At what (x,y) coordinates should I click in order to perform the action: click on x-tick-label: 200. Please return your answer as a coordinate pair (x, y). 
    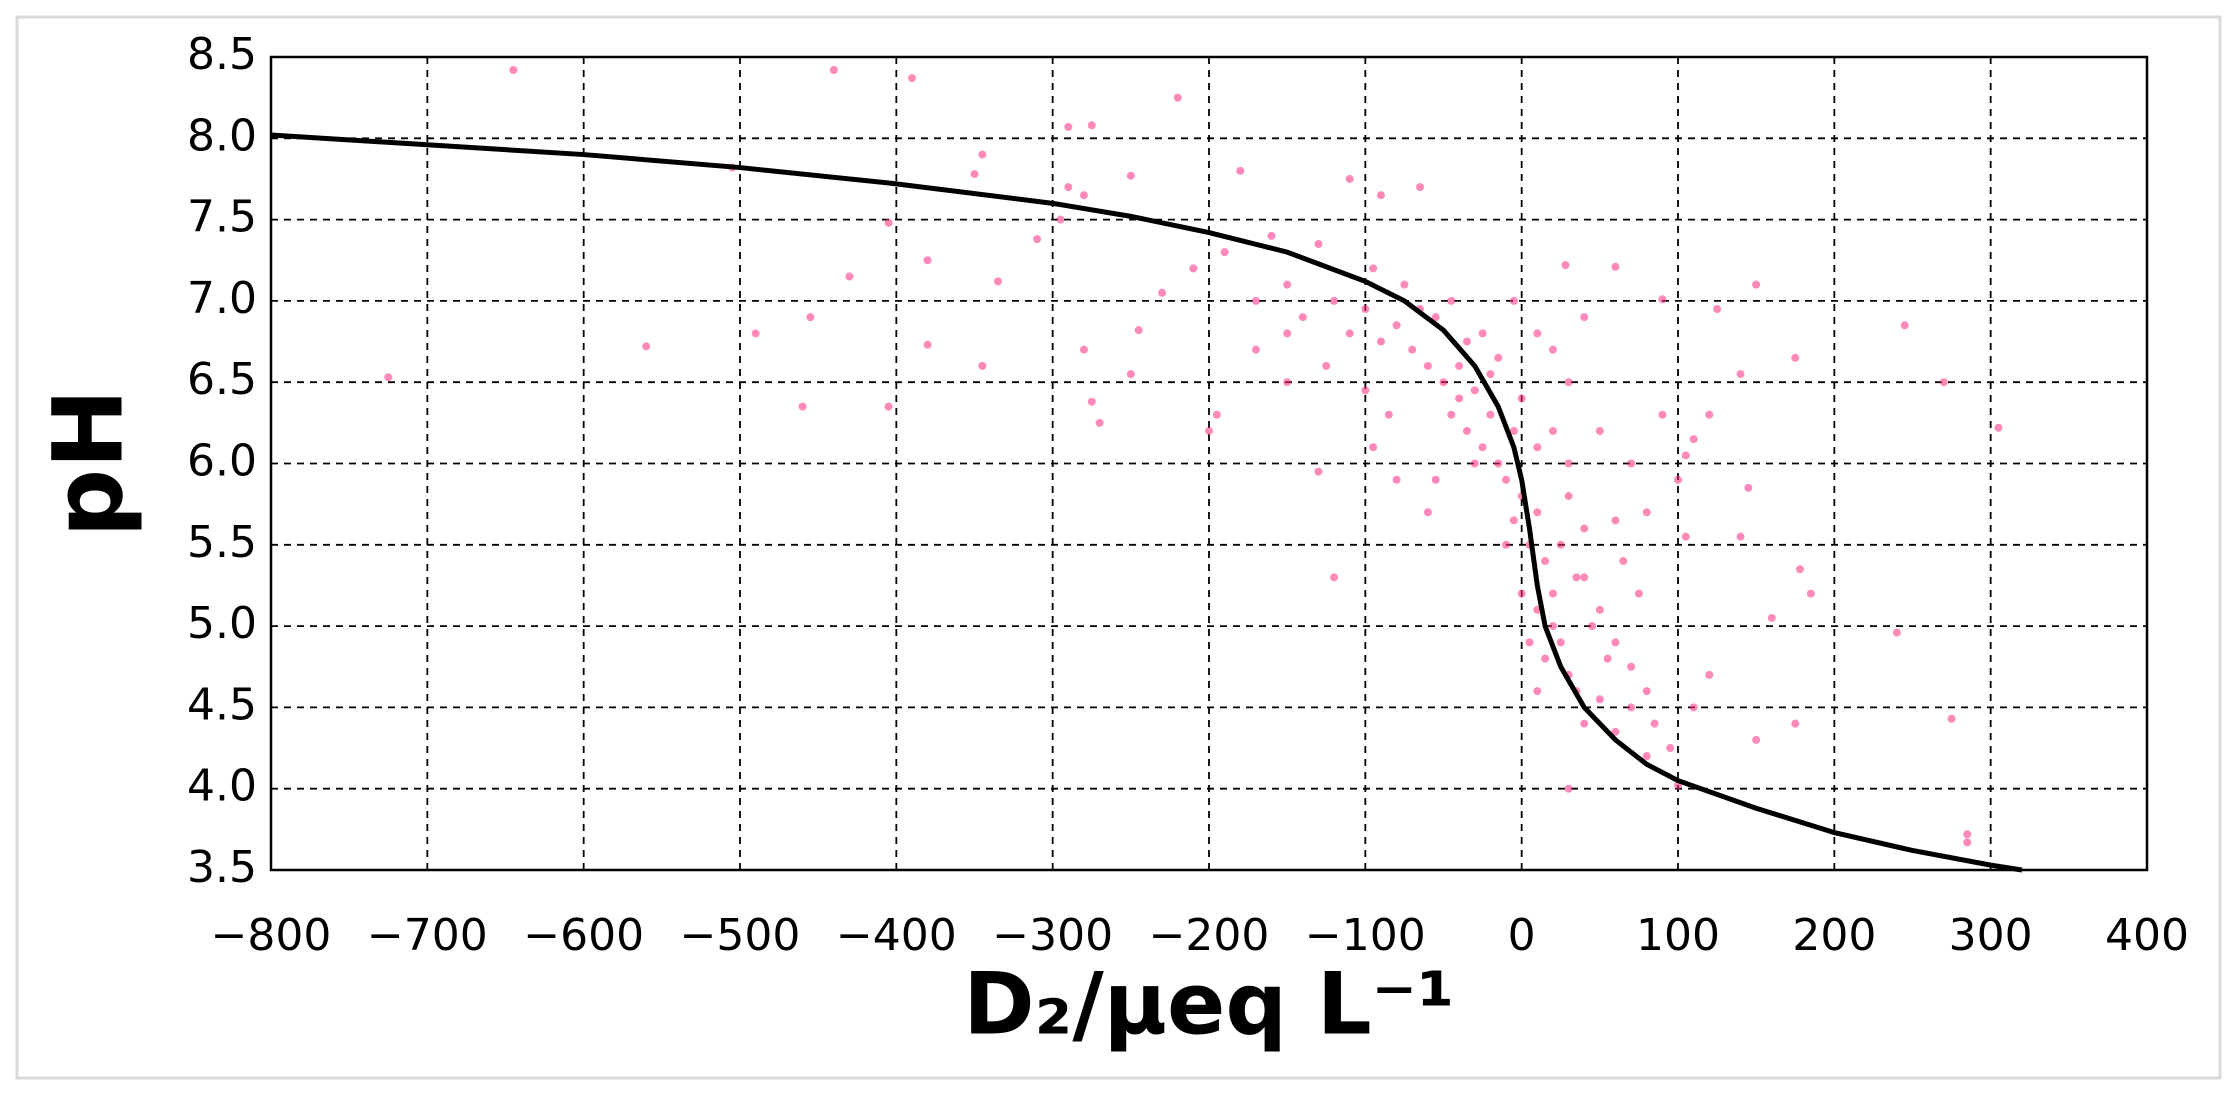
    Looking at the image, I should click on (1834, 935).